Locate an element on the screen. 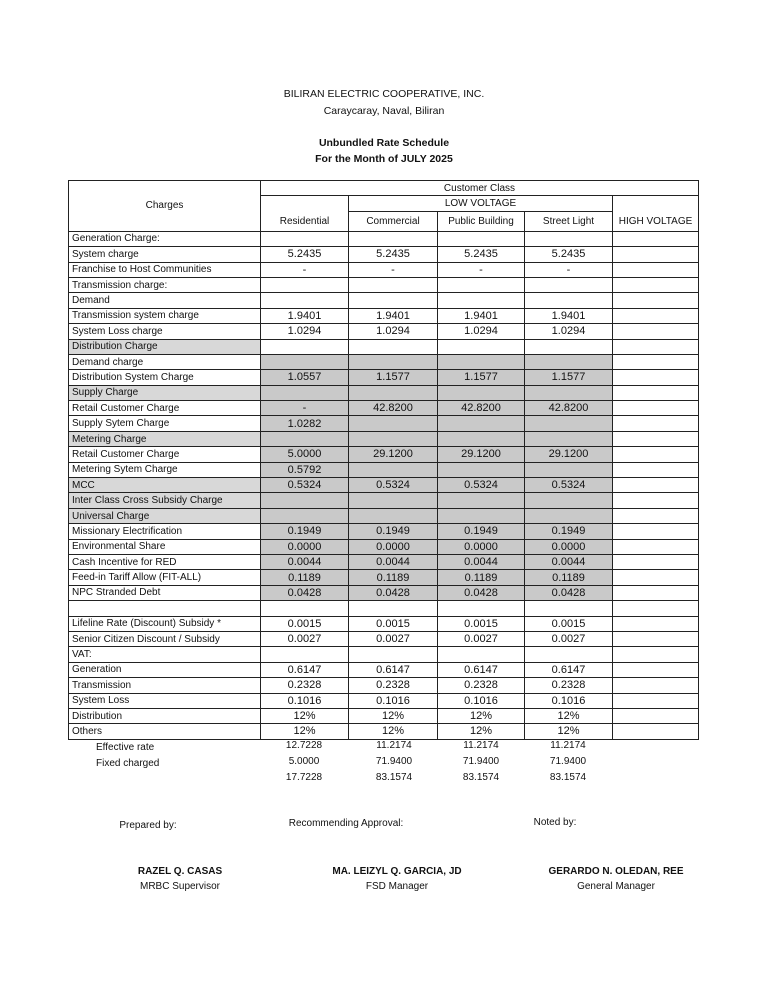 The width and height of the screenshot is (768, 986). value-cell: 0.5324 is located at coordinates (304, 485).